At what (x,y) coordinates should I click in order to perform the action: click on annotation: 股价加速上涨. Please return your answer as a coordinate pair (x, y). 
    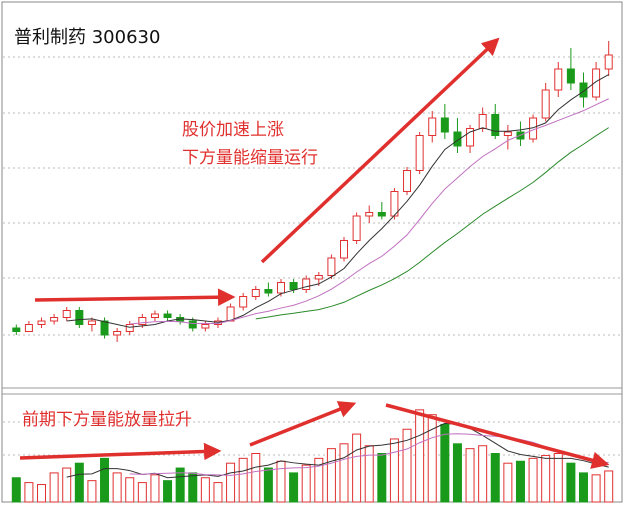
    Looking at the image, I should click on (233, 130).